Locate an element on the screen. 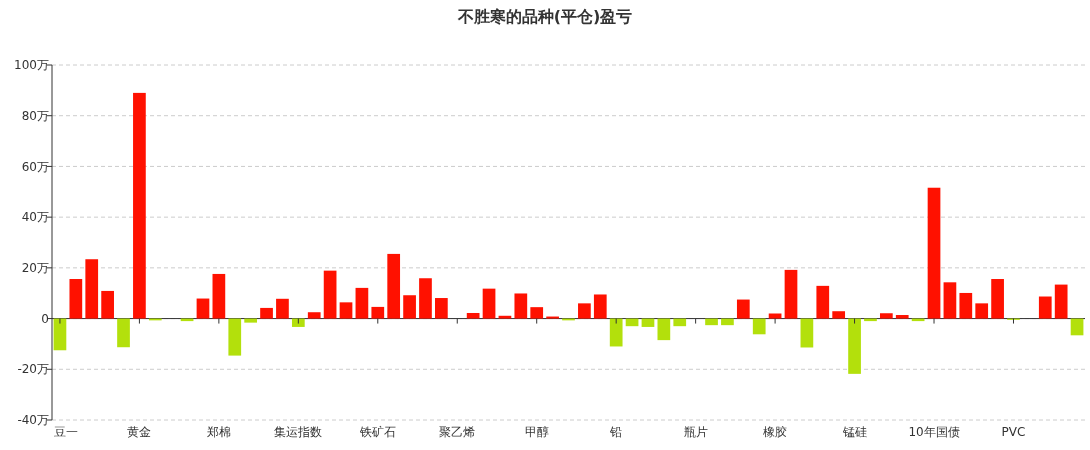 This screenshot has width=1090, height=450. x-tick-label: 聚乙烯 is located at coordinates (457, 432).